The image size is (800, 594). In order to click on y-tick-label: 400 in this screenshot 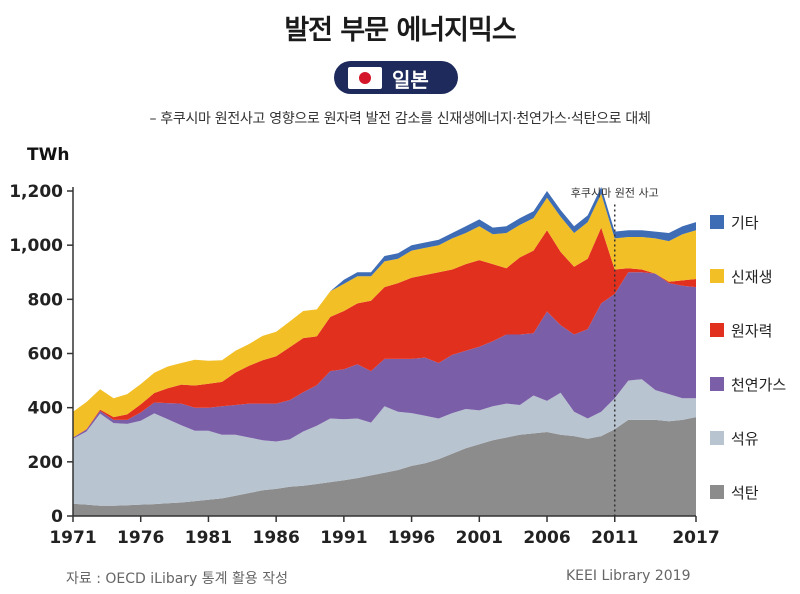, I will do `click(46, 409)`.